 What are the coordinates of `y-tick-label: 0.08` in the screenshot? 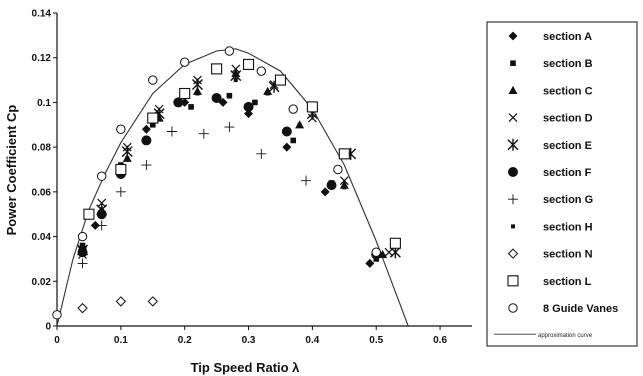 It's located at (42, 148).